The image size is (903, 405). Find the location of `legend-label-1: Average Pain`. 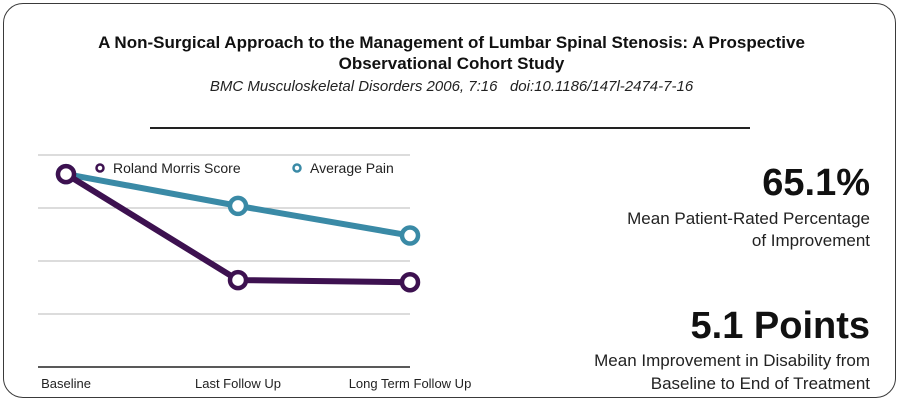

legend-label-1: Average Pain is located at coordinates (352, 168).